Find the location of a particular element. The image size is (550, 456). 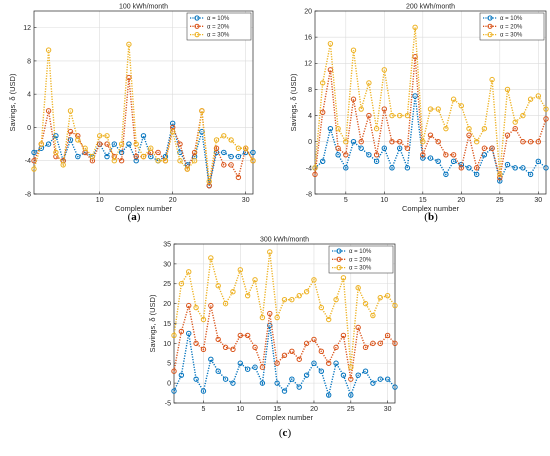

legend-entry: α = 10% is located at coordinates (218, 19).